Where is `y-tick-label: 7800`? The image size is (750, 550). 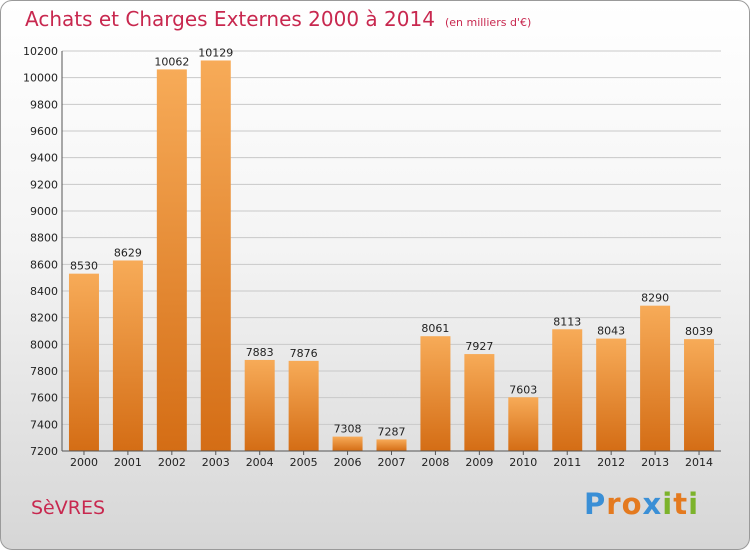 y-tick-label: 7800 is located at coordinates (44, 371).